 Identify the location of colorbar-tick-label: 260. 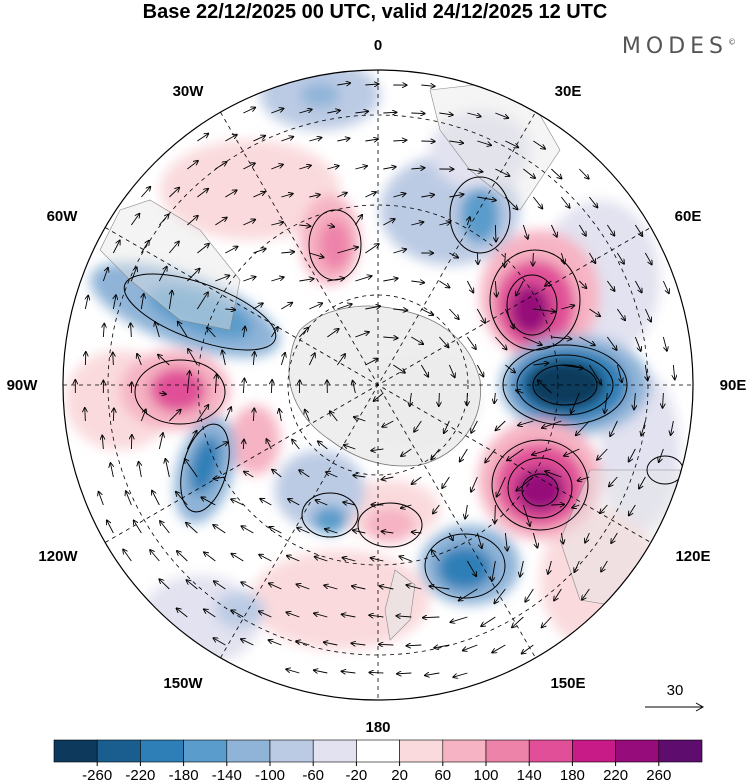
(658, 775).